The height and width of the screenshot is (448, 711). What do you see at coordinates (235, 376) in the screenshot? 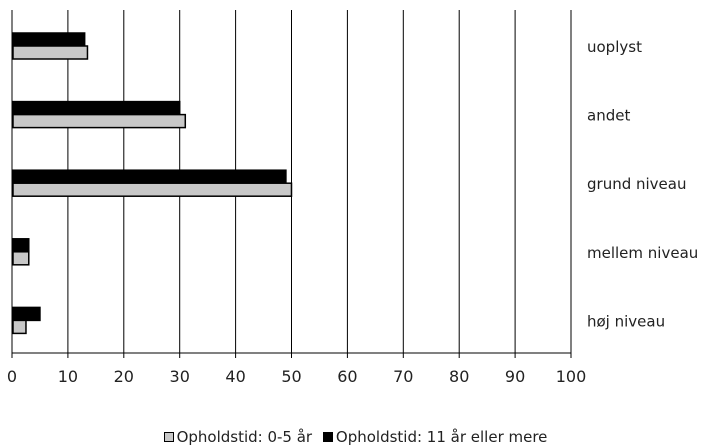
I see `x-tick-label-40: 40` at bounding box center [235, 376].